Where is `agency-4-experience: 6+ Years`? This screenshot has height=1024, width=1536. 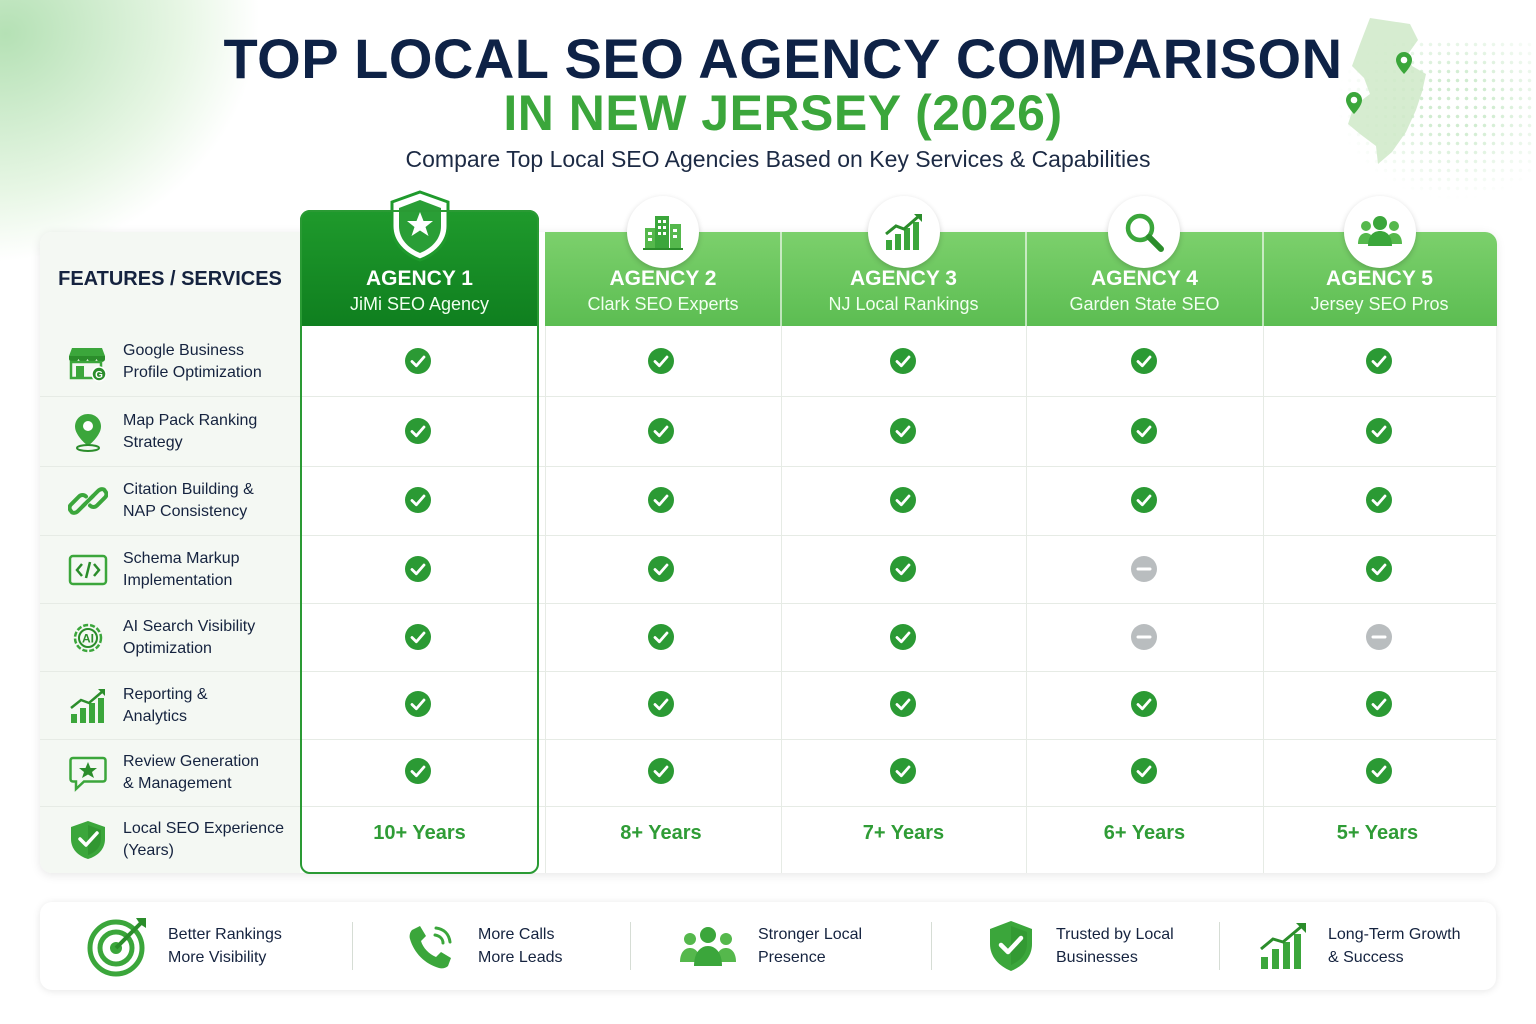
agency-4-experience: 6+ Years is located at coordinates (1144, 833).